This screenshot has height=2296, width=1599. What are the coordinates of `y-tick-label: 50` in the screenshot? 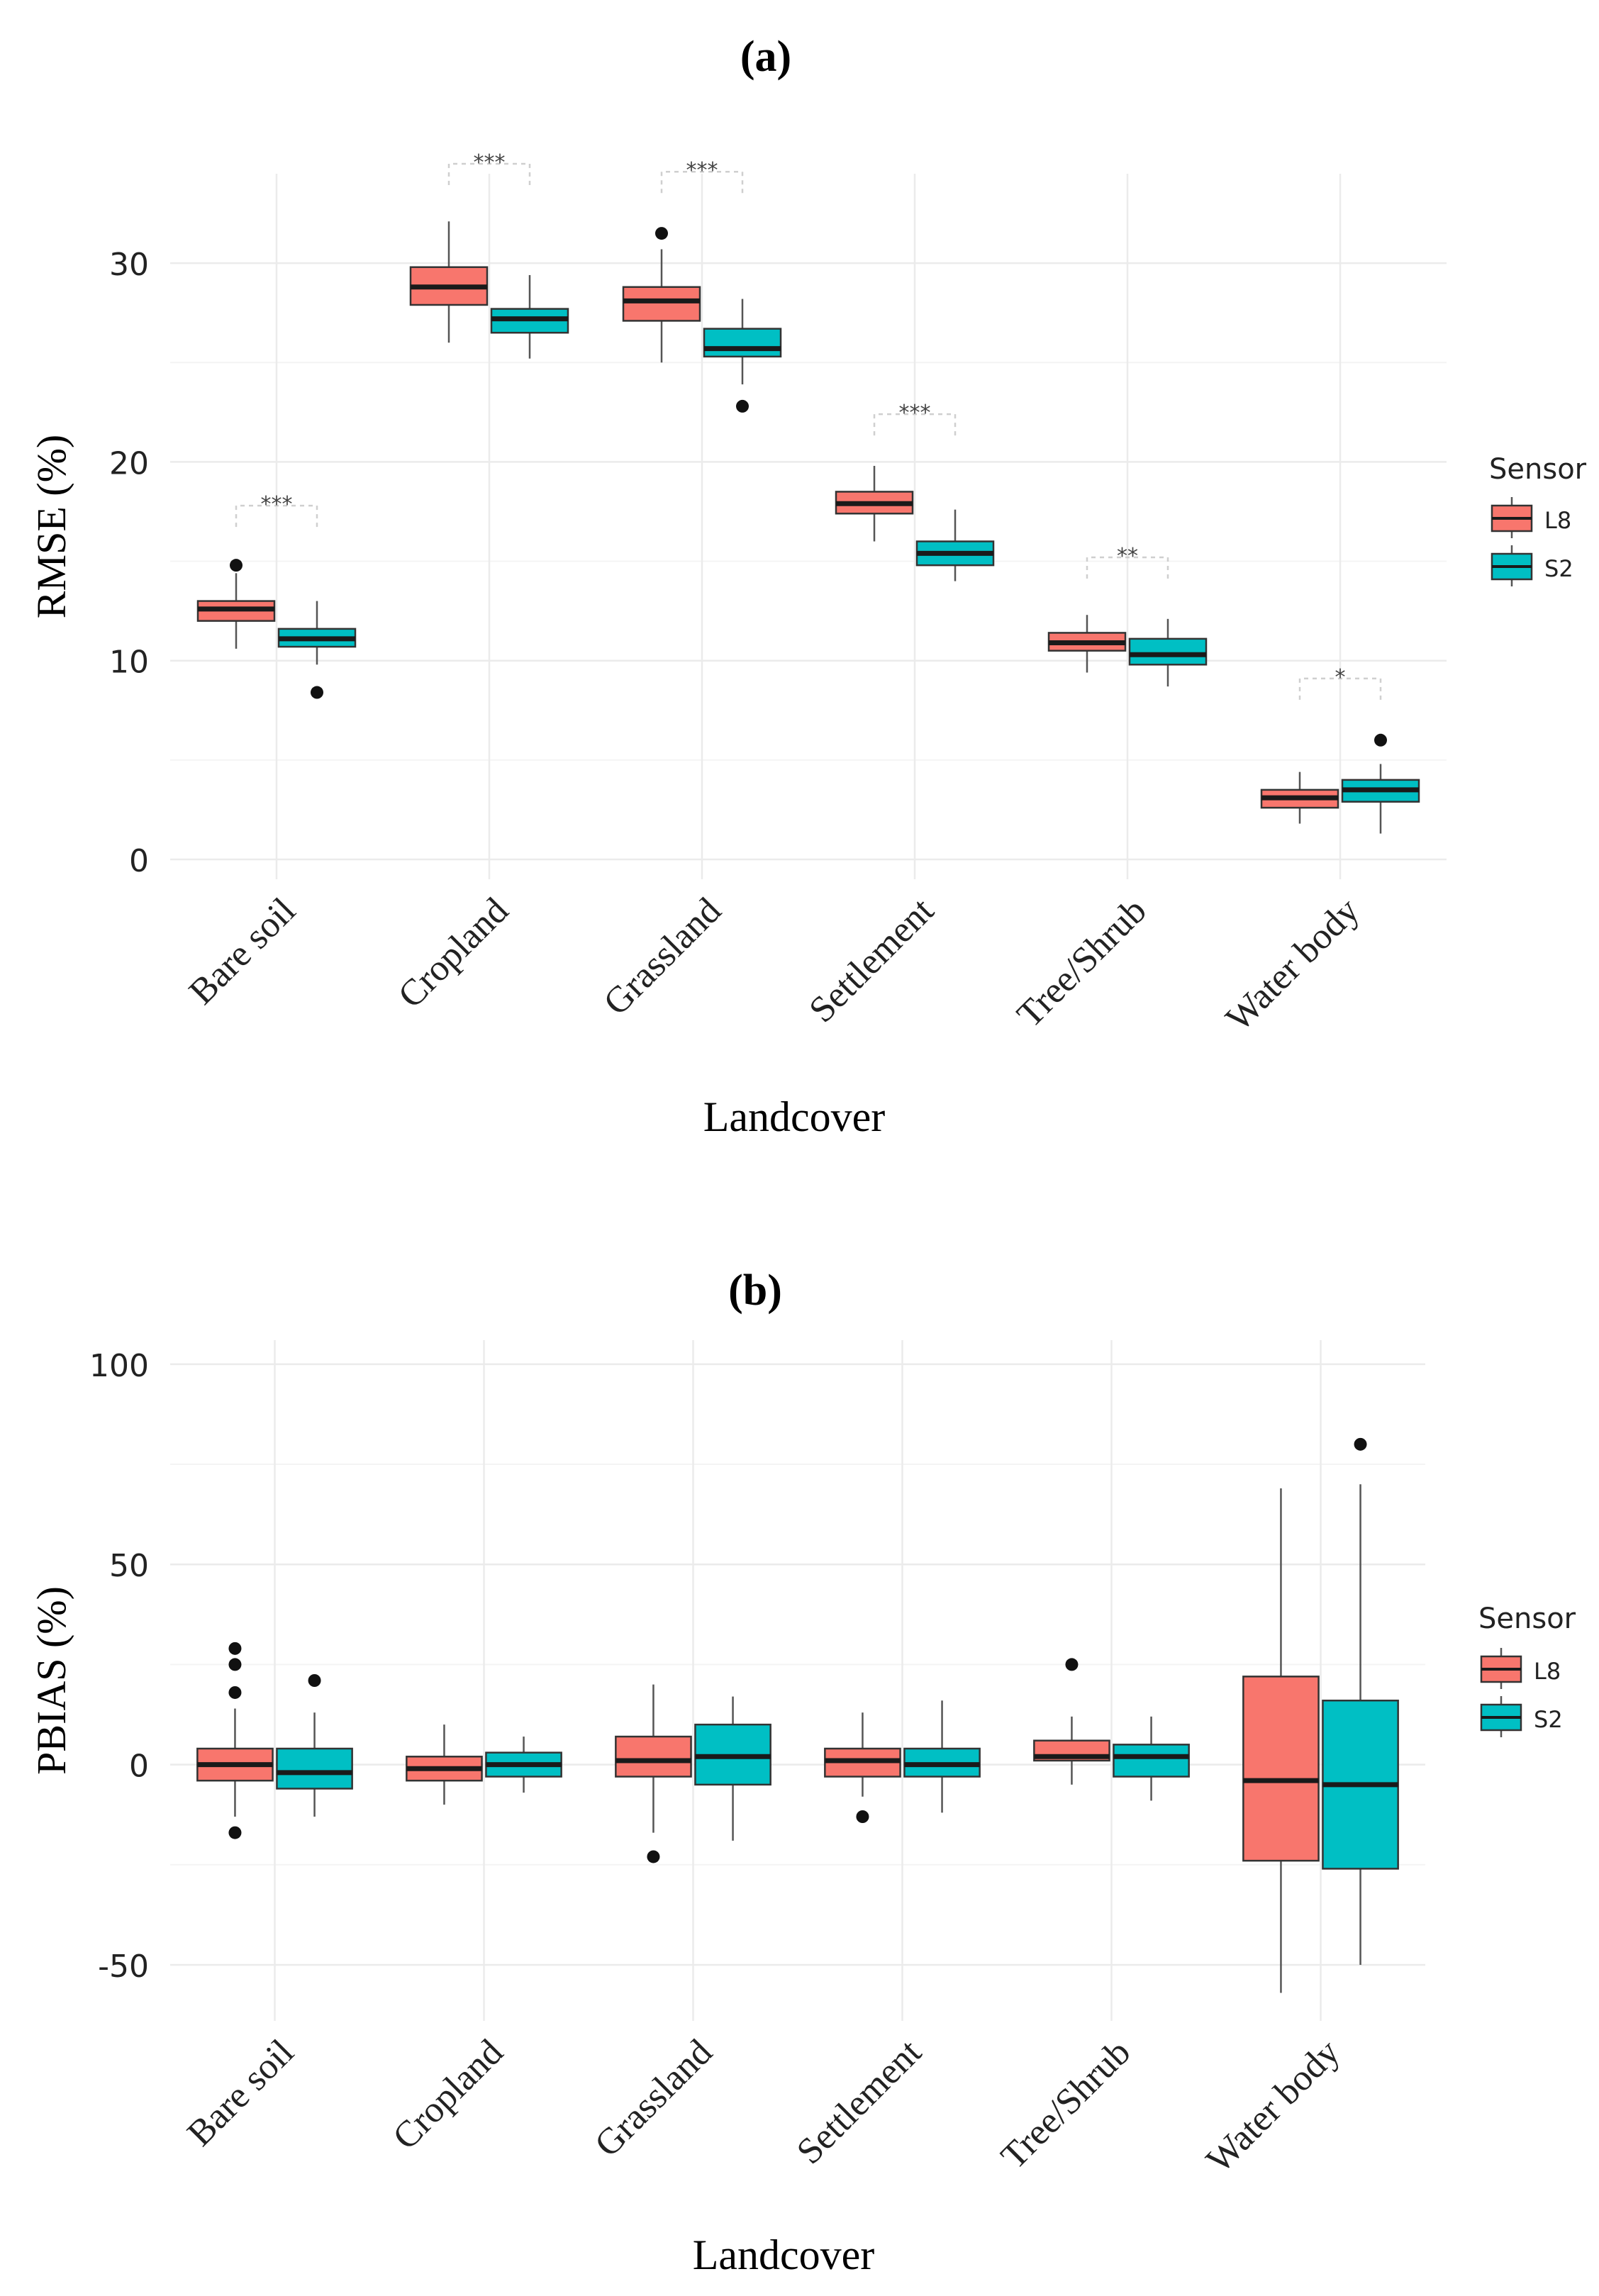 It's located at (129, 1566).